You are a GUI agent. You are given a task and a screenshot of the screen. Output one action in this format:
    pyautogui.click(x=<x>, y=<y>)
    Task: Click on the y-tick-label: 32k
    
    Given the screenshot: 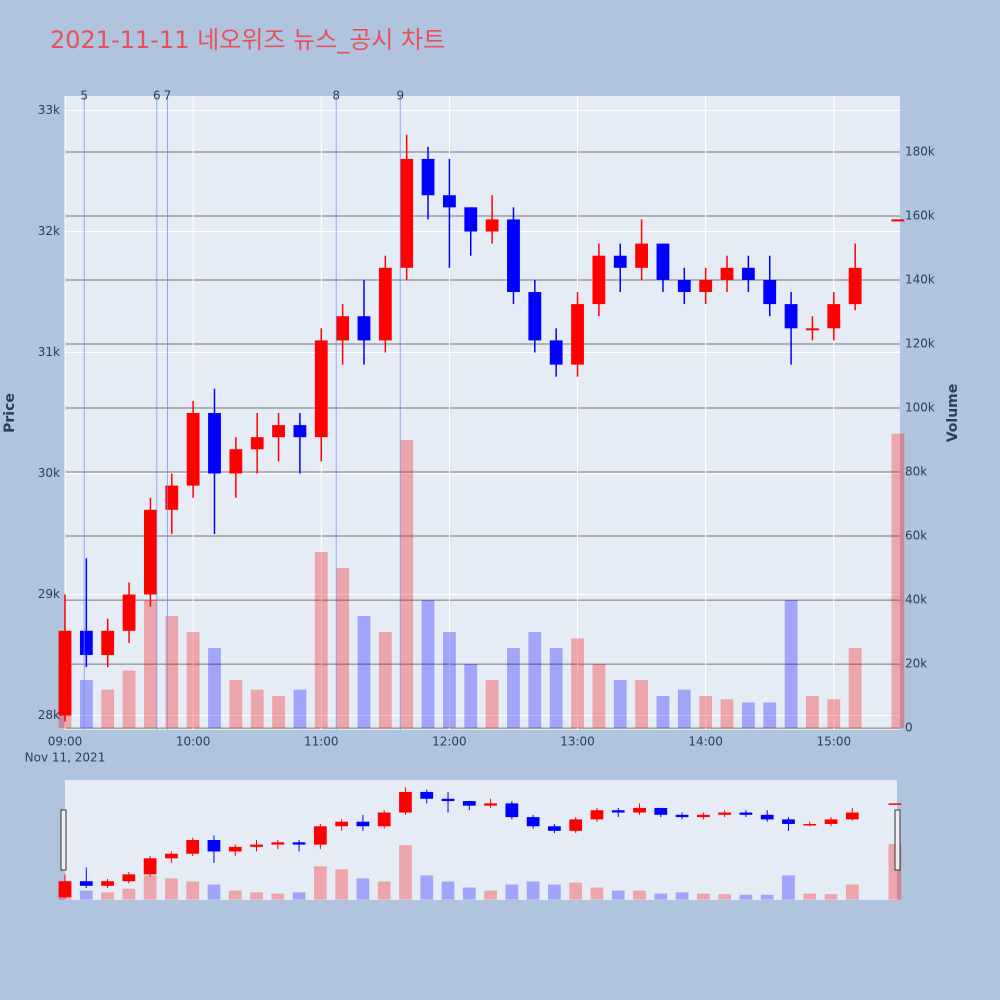 What is the action you would take?
    pyautogui.click(x=49, y=231)
    